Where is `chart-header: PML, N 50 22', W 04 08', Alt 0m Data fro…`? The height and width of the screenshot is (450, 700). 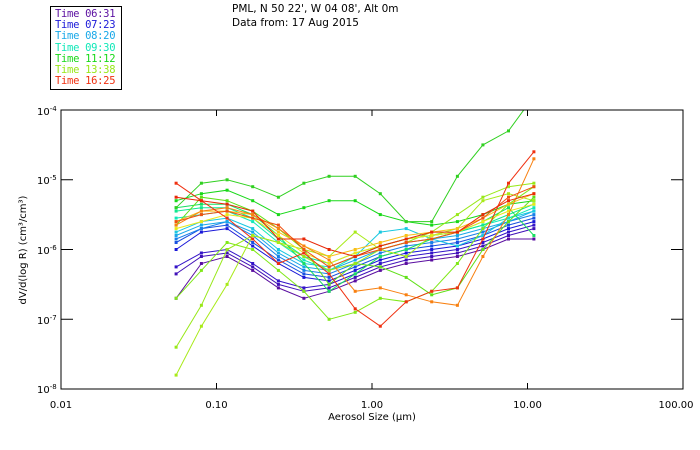
chart-header: PML, N 50 22', W 04 08', Alt 0m Data fro… is located at coordinates (315, 16).